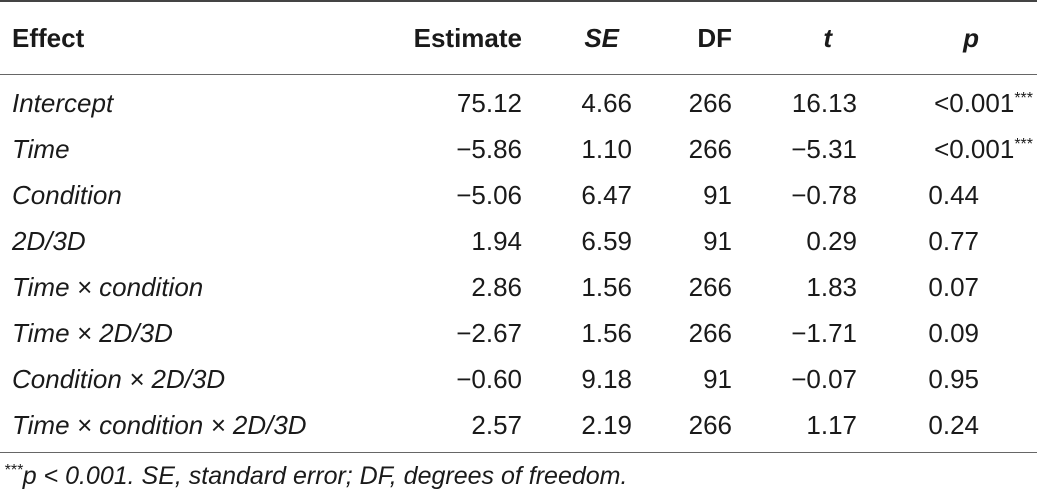 The width and height of the screenshot is (1037, 500). Describe the element at coordinates (489, 379) in the screenshot. I see `cell-estimate: −0.60` at that location.